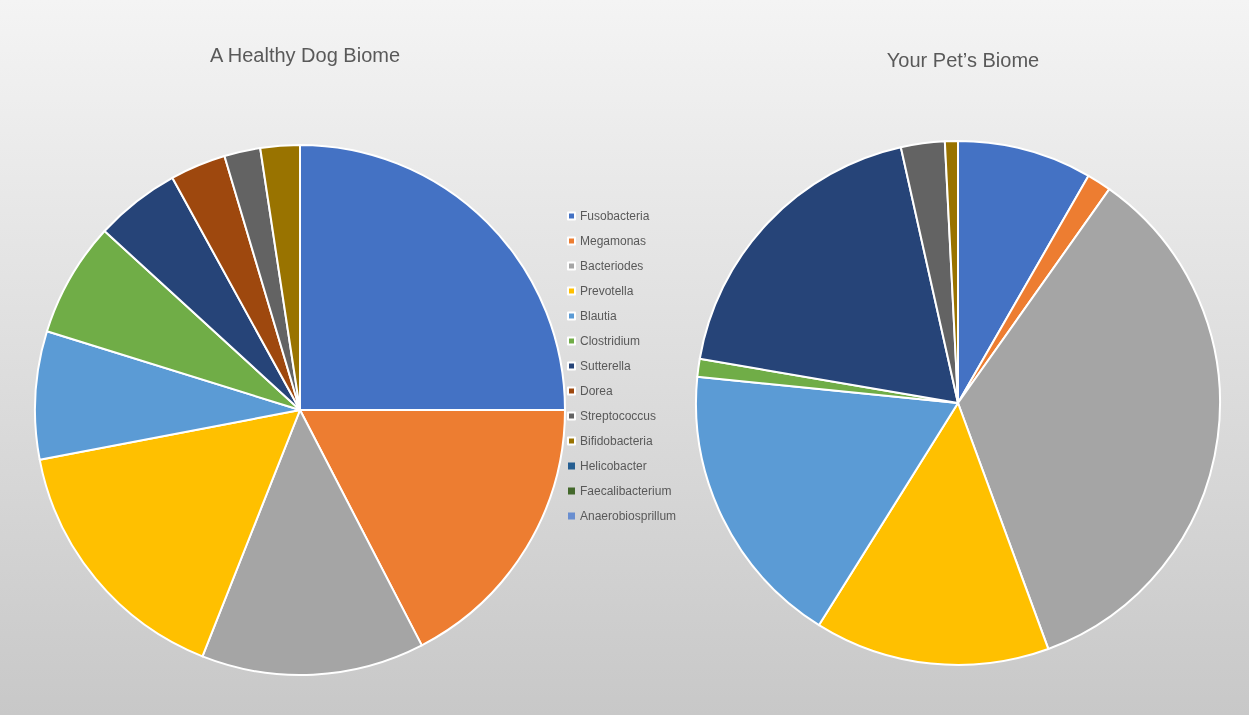 The width and height of the screenshot is (1249, 715). Describe the element at coordinates (615, 216) in the screenshot. I see `legend-label: Fusobacteria` at that location.